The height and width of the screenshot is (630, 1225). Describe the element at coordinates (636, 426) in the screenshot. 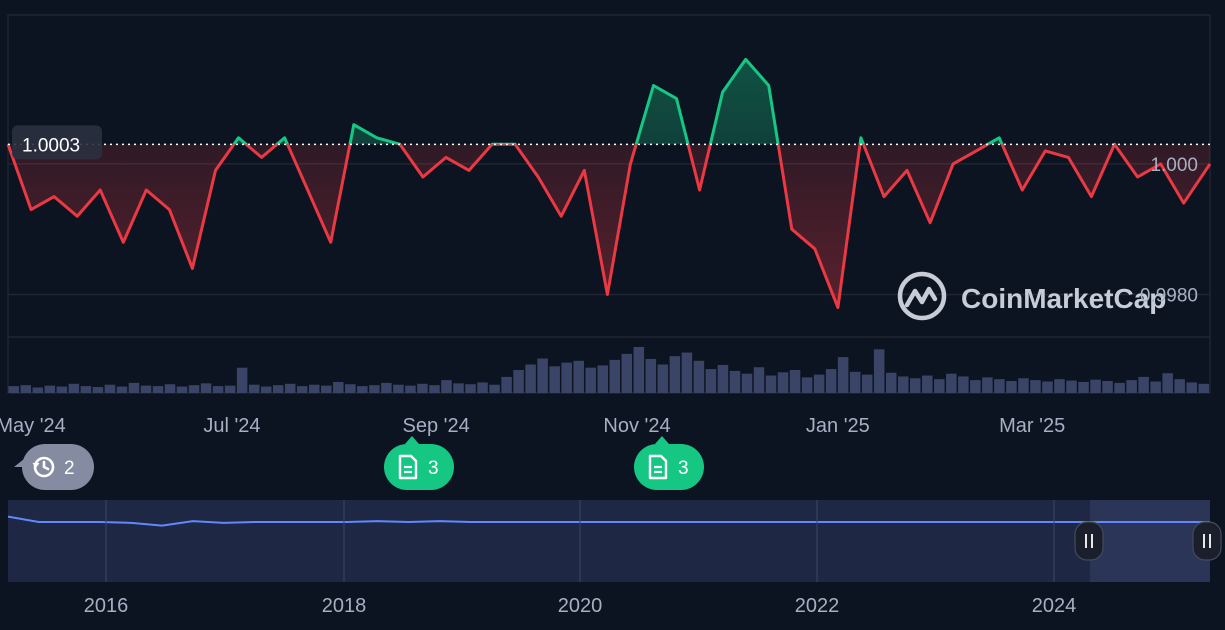

I see `x-tick-label: Nov '24` at that location.